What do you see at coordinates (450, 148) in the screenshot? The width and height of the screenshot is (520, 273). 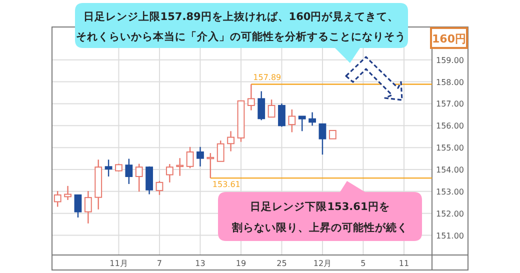 I see `y-tick-label: 155.00` at bounding box center [450, 148].